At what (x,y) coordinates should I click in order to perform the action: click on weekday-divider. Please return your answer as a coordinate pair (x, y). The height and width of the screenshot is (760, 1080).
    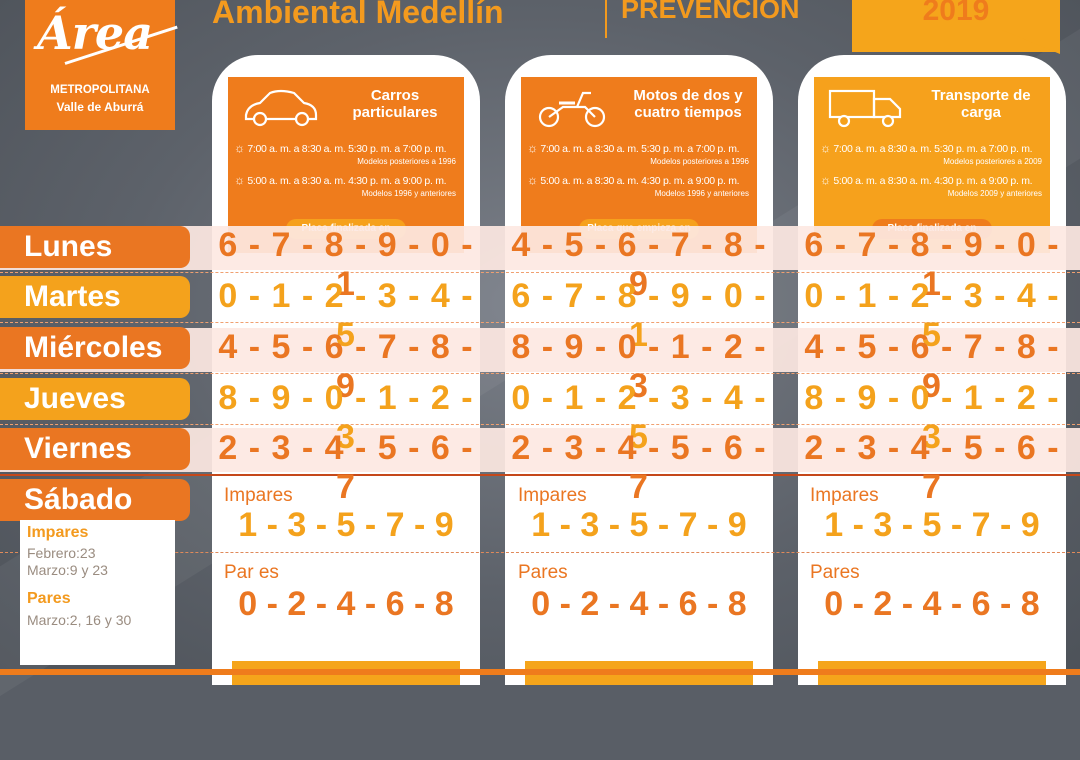
    Looking at the image, I should click on (540, 475).